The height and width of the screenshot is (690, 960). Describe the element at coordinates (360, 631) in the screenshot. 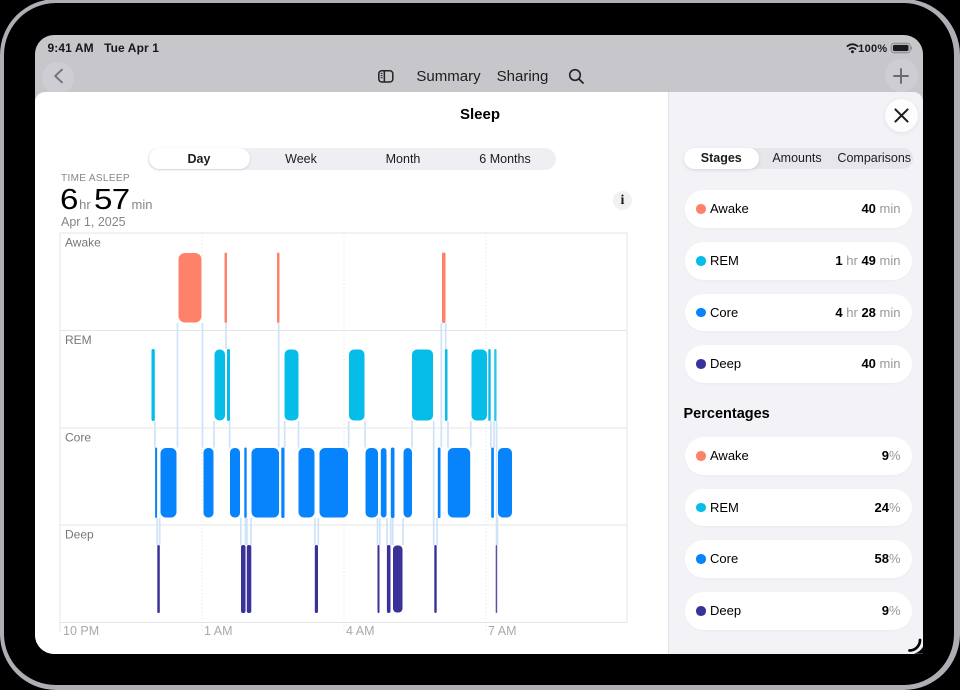

I see `svg-text: 4 AM` at that location.